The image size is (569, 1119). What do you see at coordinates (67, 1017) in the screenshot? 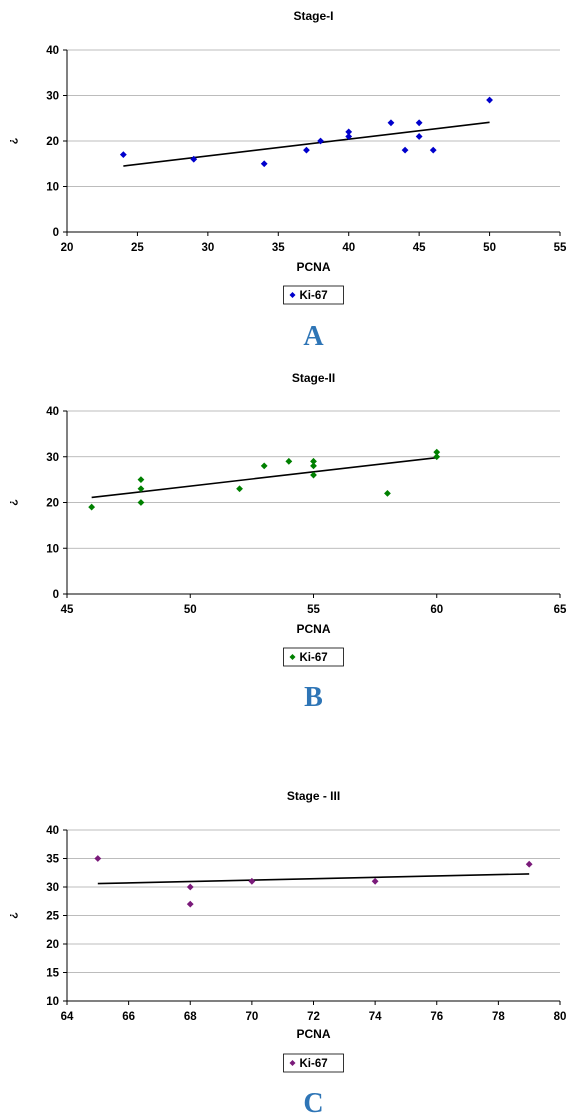
I see `x-tick-label: 64` at bounding box center [67, 1017].